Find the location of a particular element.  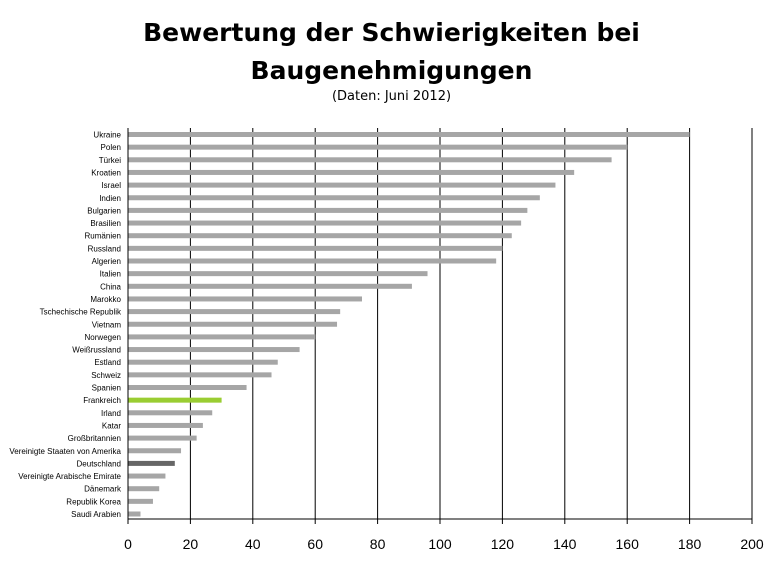

category-label: Israel is located at coordinates (111, 185).